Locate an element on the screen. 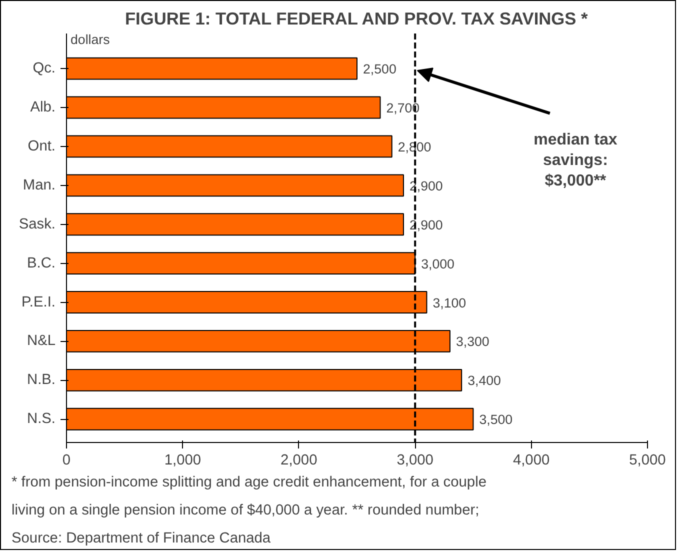 The image size is (680, 554). data-label: 2,800 is located at coordinates (415, 146).